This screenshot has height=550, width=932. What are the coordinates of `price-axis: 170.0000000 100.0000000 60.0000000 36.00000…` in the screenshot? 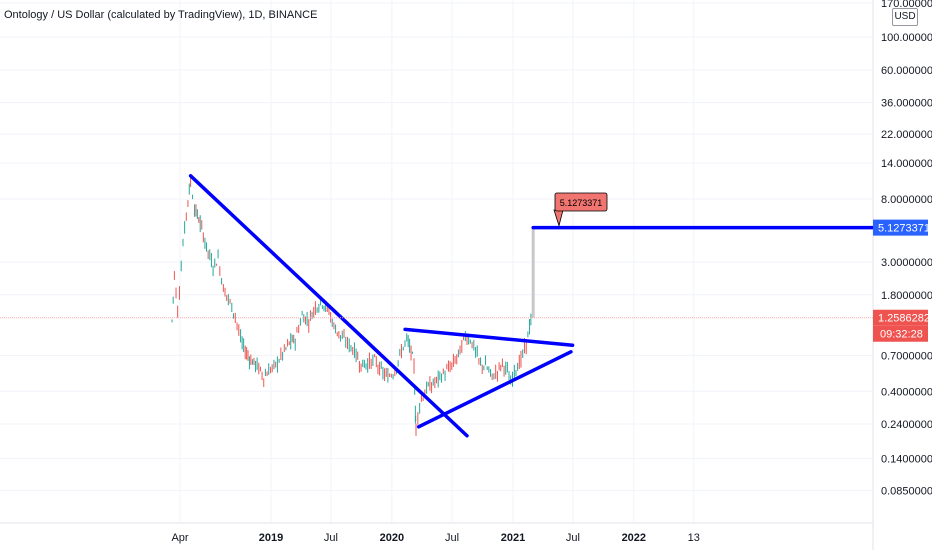 It's located at (906, 249).